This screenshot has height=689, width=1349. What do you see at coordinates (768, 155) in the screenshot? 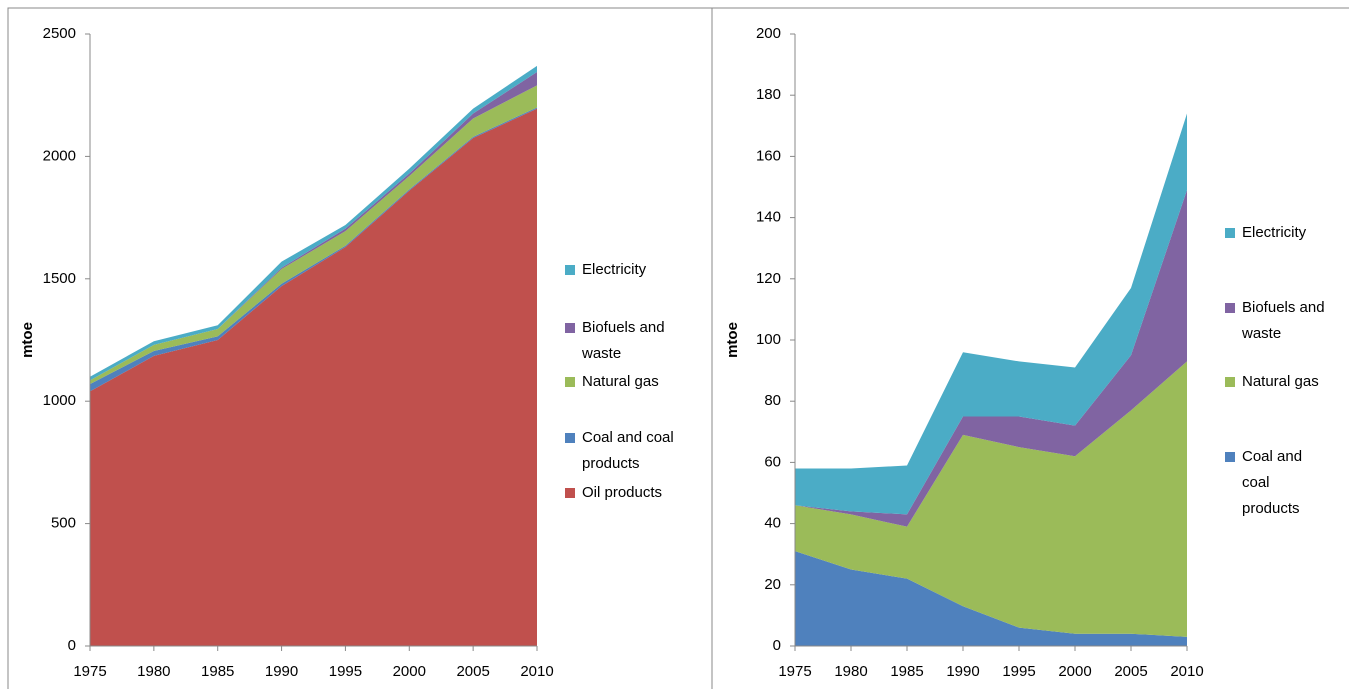
I see `y-tick-label: 160` at bounding box center [768, 155].